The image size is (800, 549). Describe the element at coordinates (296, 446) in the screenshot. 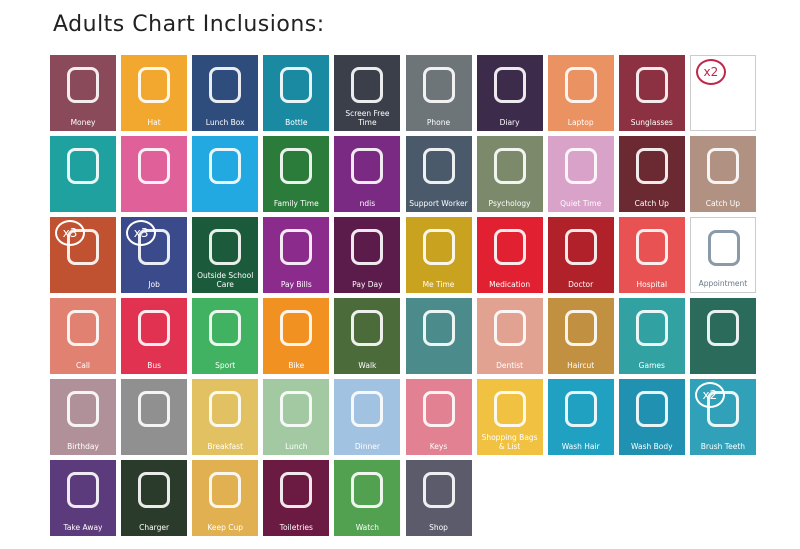

I see `tile-label: Lunch` at that location.